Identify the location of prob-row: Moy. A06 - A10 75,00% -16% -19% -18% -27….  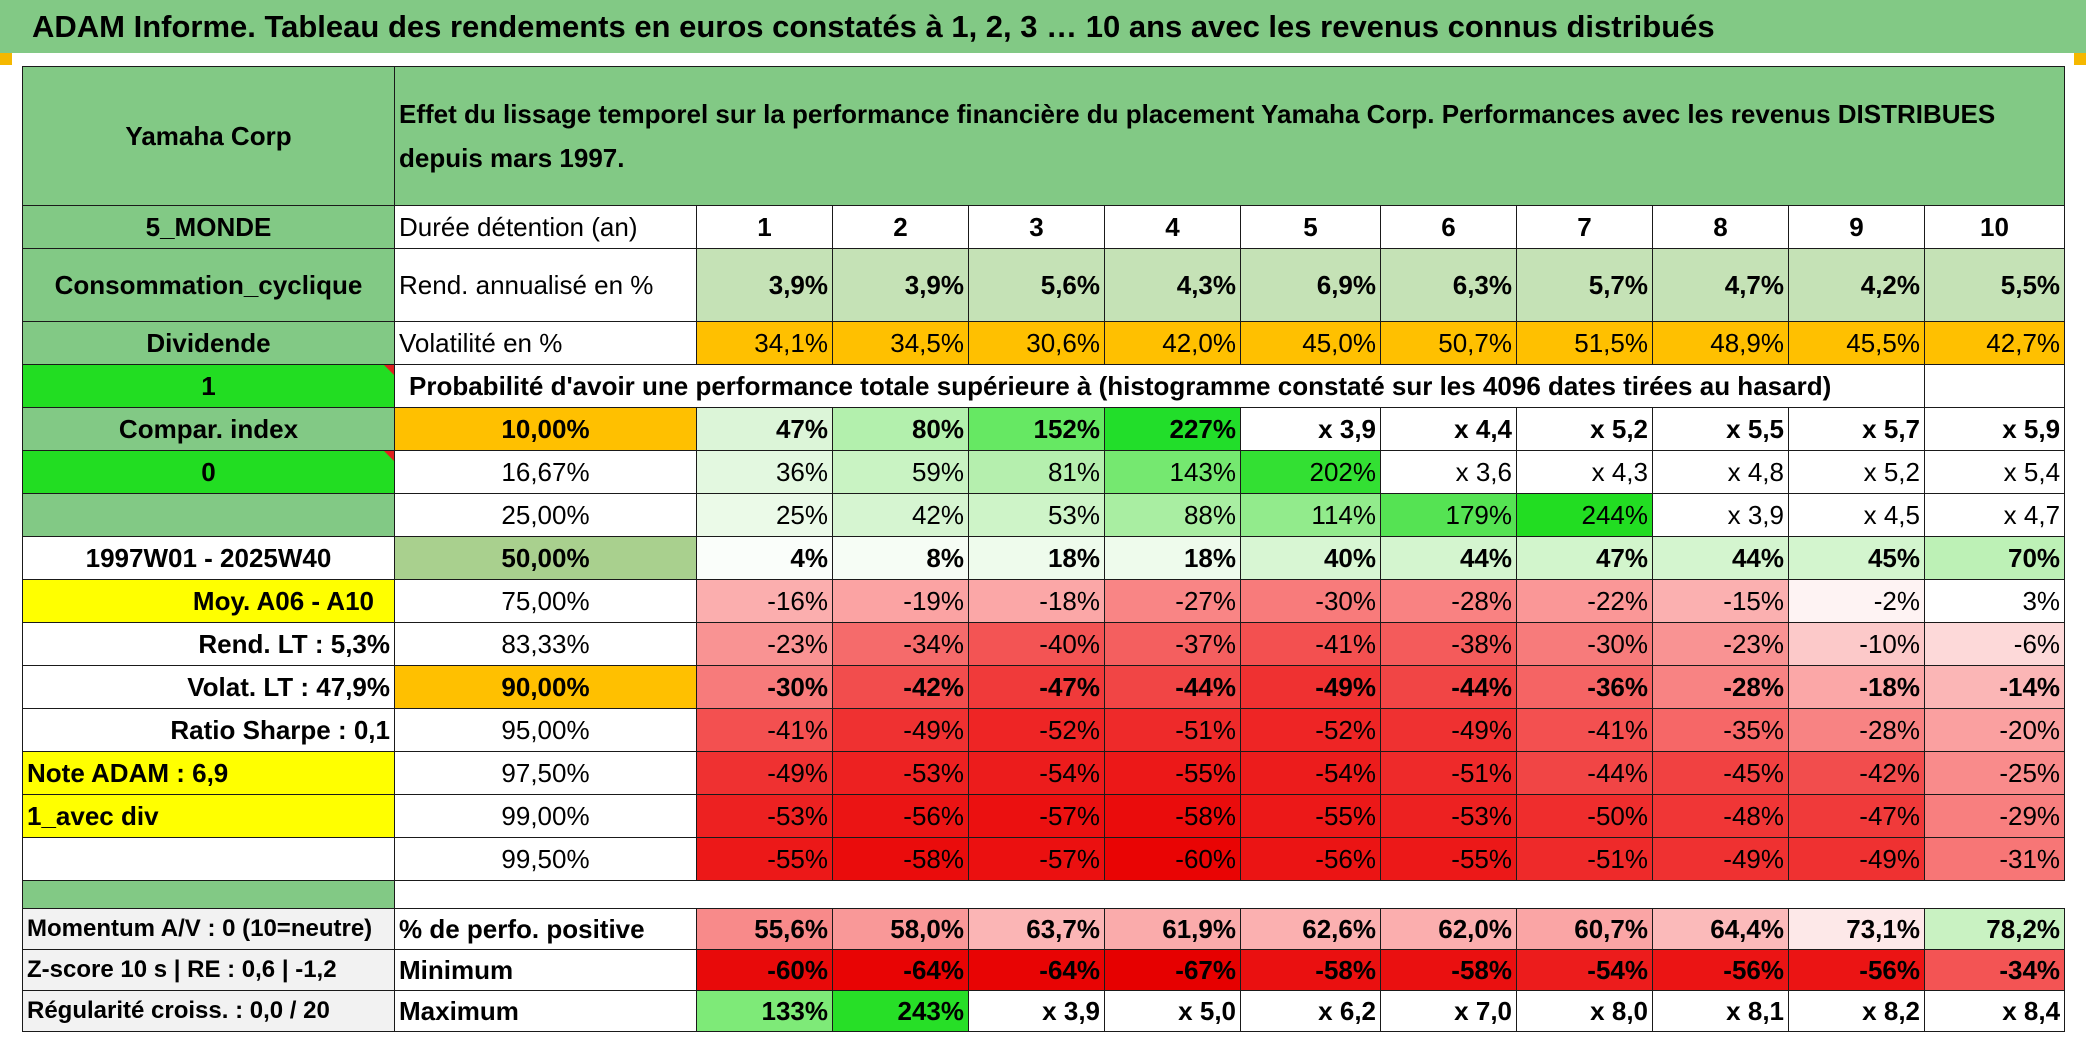
(1044, 601).